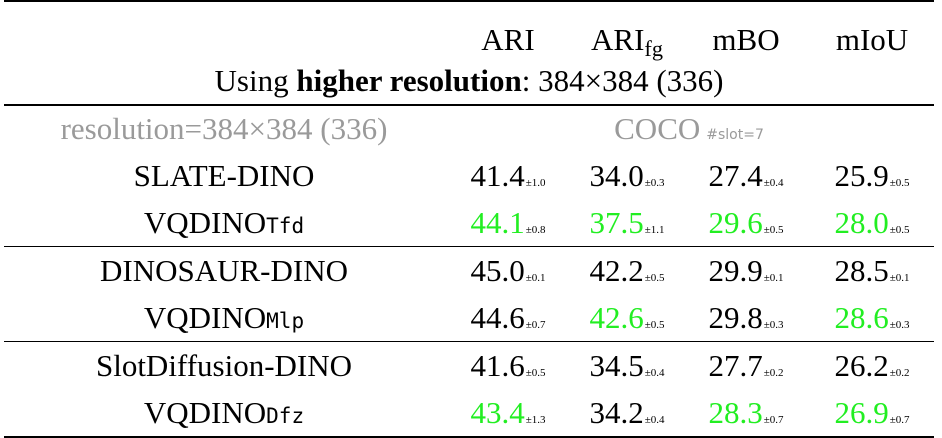  I want to click on metric-value: 45.0, so click(497, 270).